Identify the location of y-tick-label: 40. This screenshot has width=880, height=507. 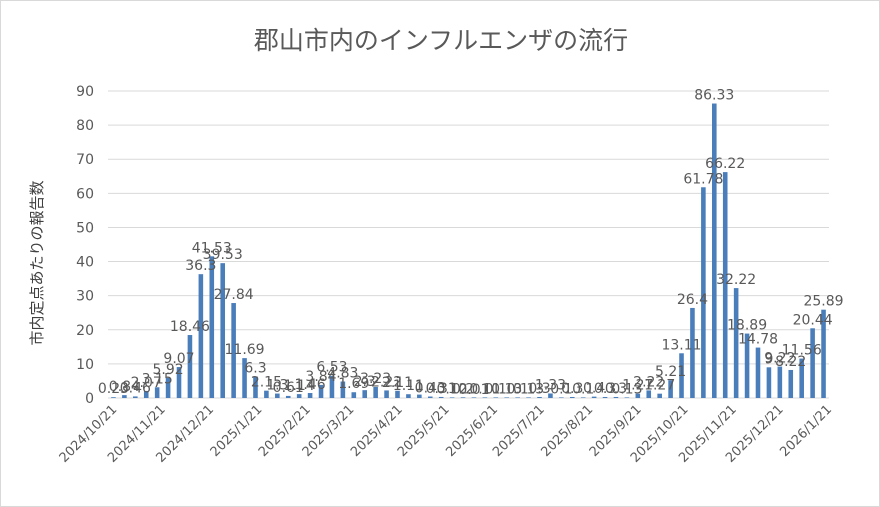
(85, 263).